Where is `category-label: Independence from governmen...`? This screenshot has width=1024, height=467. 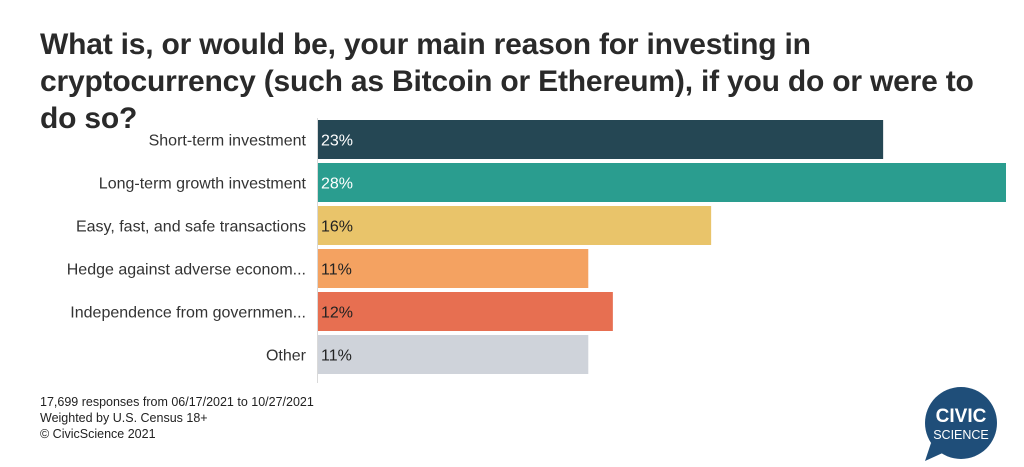 category-label: Independence from governmen... is located at coordinates (188, 313).